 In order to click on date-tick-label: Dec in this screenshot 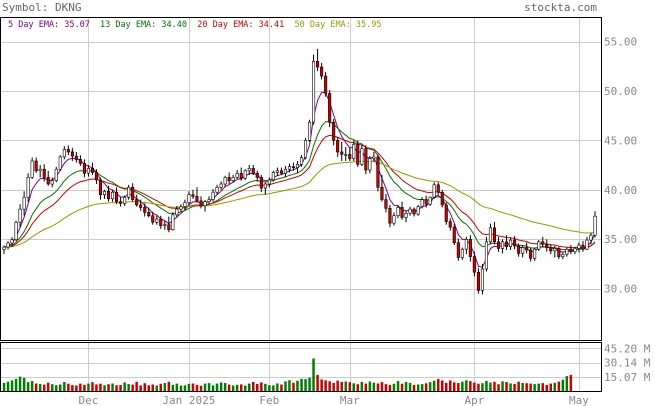, I will do `click(88, 400)`.